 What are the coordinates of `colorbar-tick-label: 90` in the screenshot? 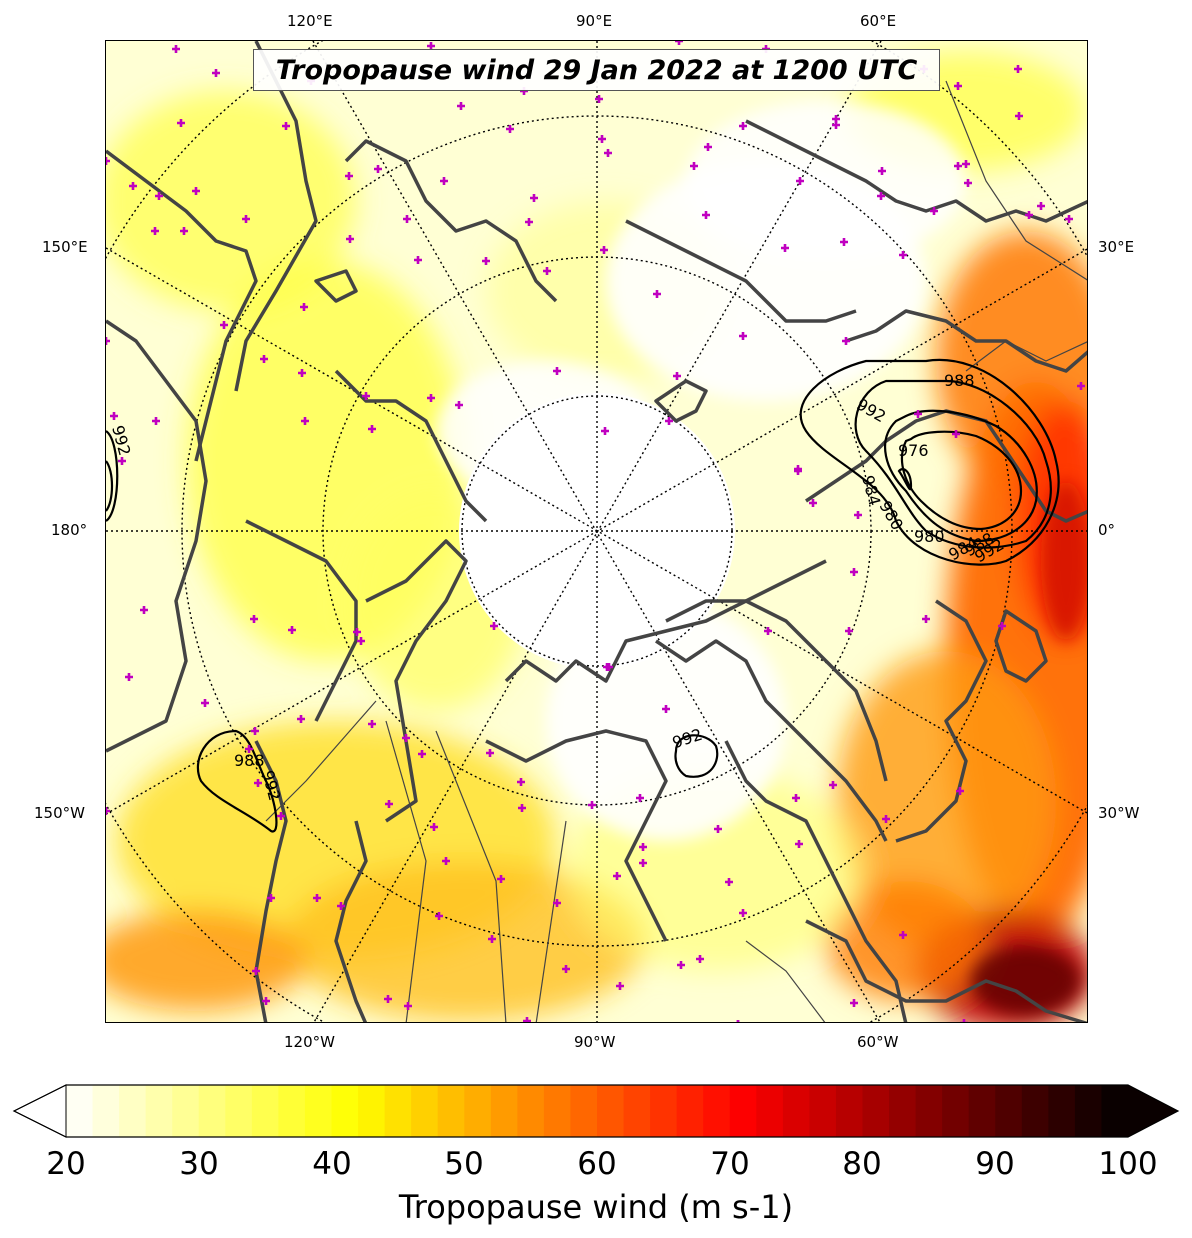 It's located at (995, 1164).